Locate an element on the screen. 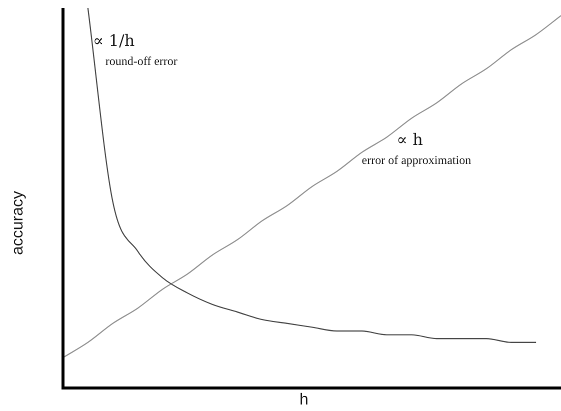  annotation: ∝ 1/h is located at coordinates (113, 40).